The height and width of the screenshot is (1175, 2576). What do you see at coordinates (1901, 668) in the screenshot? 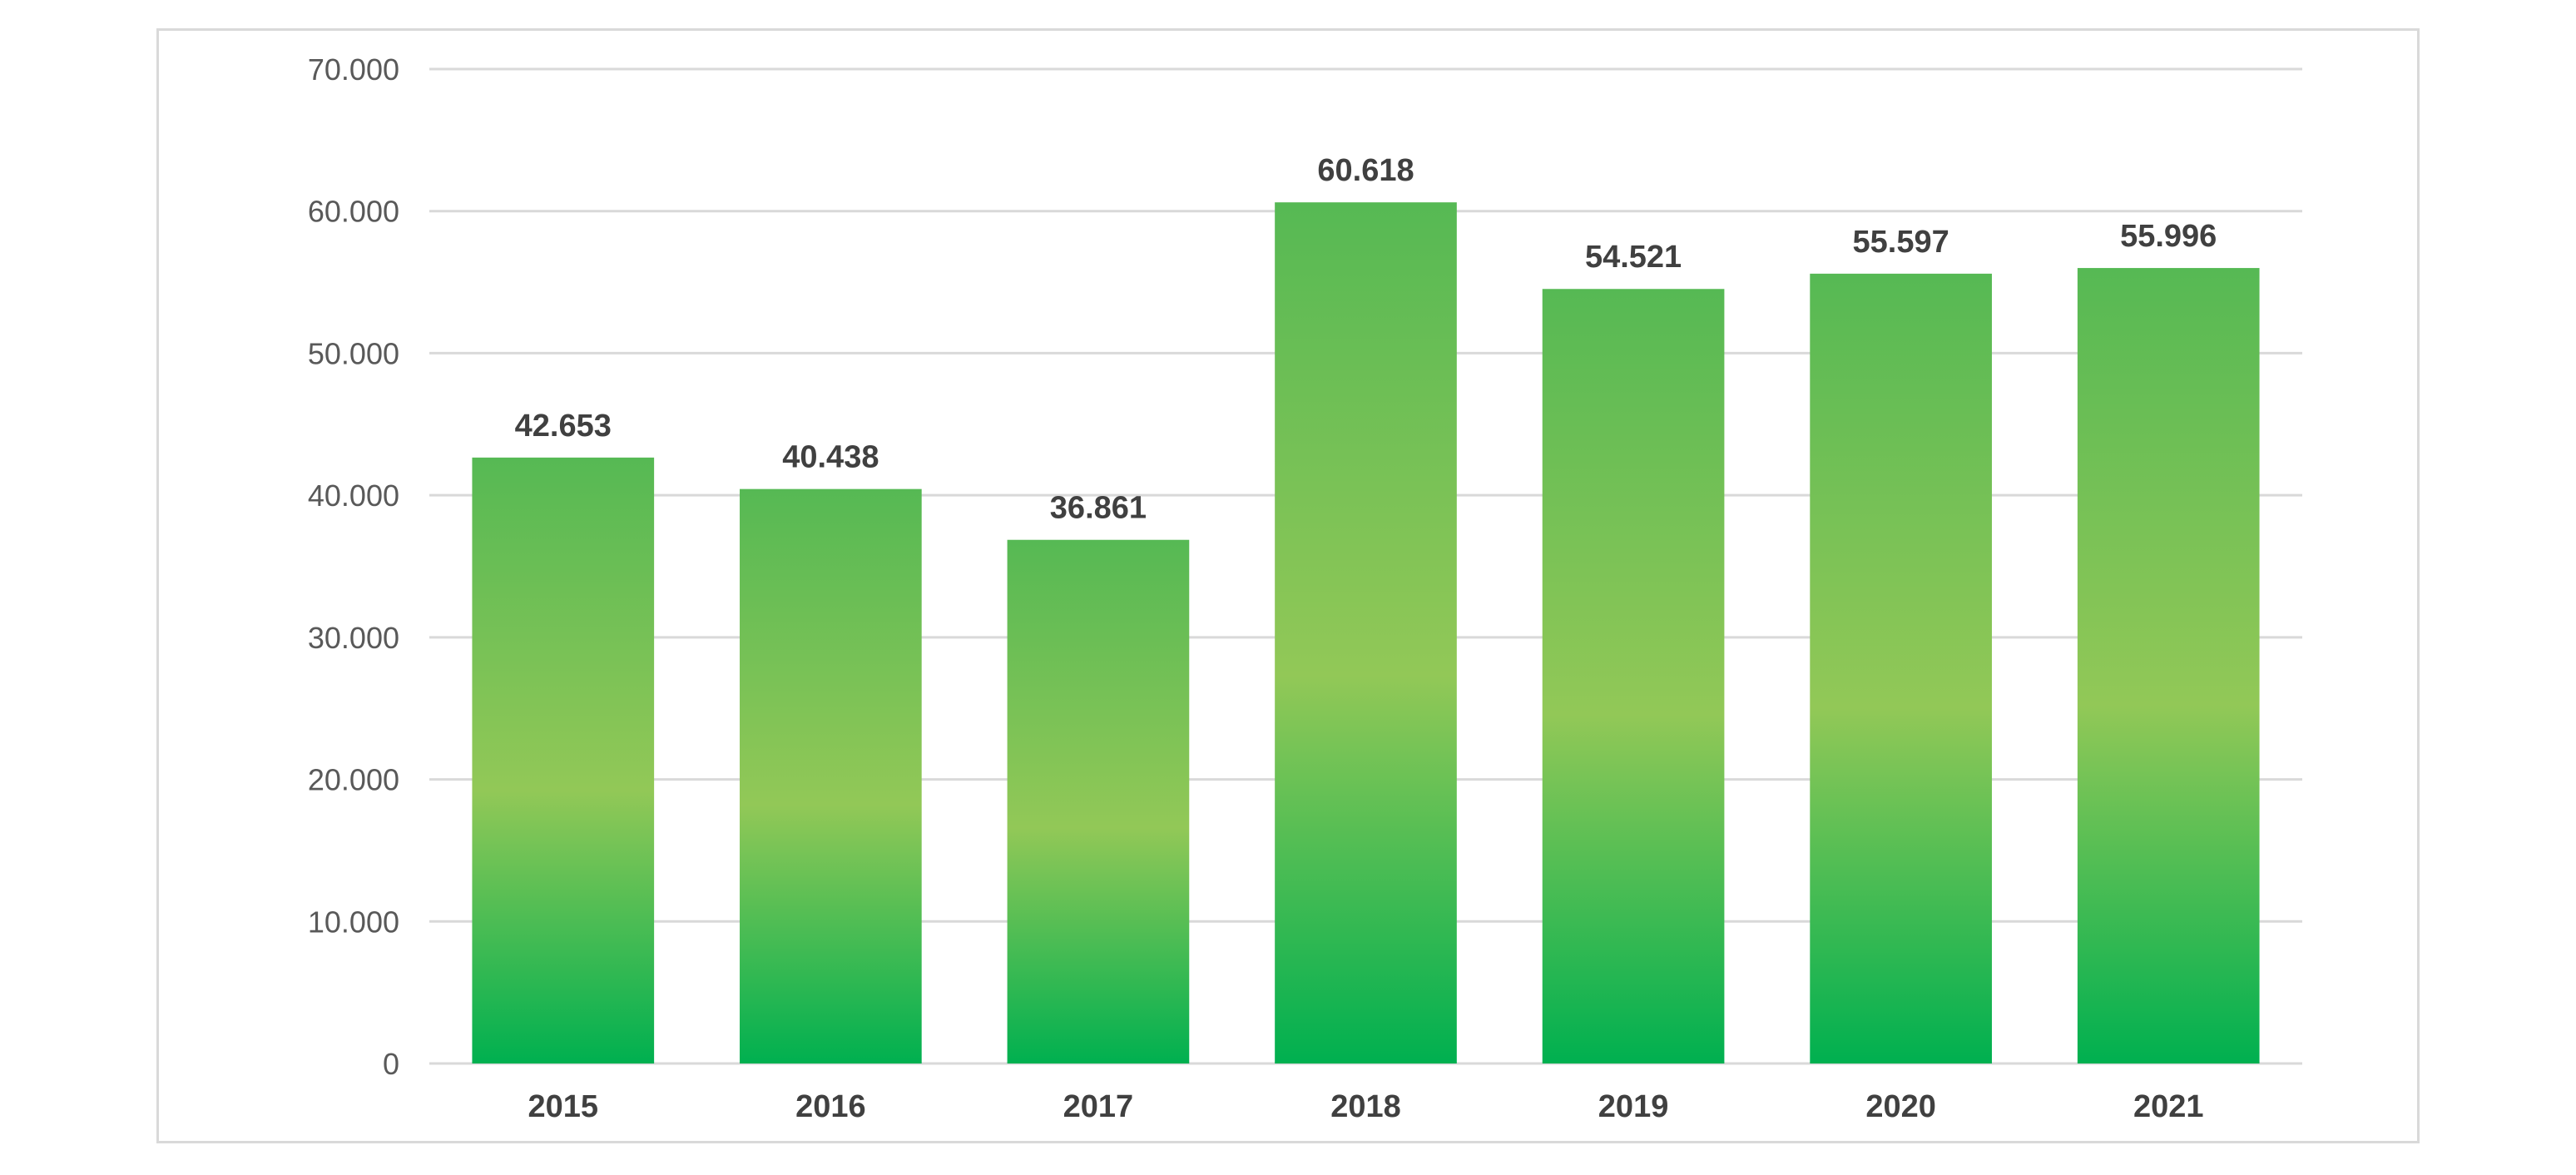
I see `bar-2020` at bounding box center [1901, 668].